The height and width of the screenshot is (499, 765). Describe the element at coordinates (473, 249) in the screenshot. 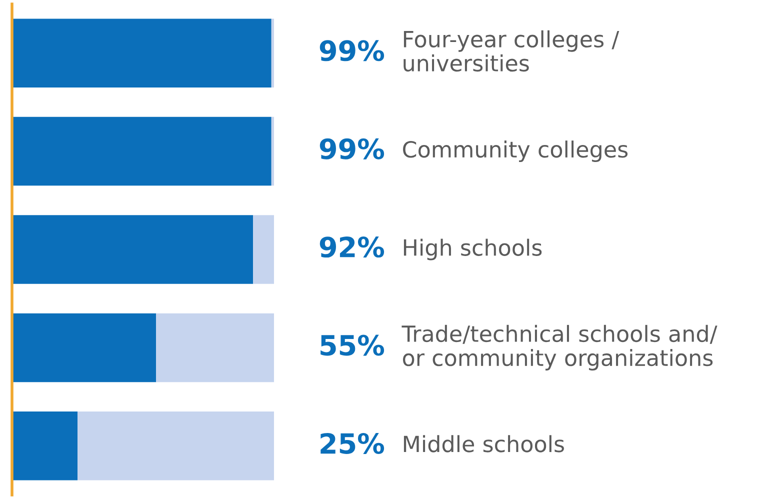

I see `y-tick-label: High schools` at that location.